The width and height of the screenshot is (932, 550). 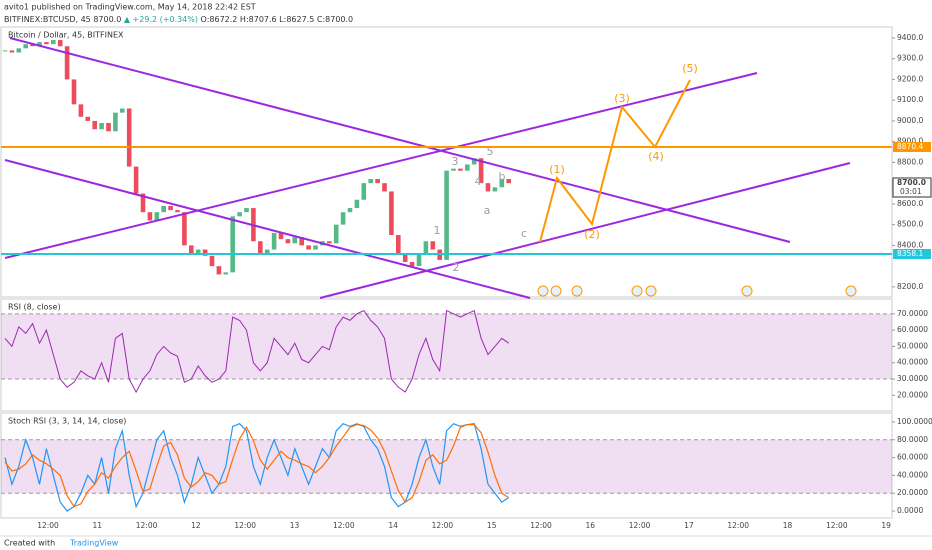 What do you see at coordinates (912, 345) in the screenshot?
I see `y-tick-label: 50.0000` at bounding box center [912, 345].